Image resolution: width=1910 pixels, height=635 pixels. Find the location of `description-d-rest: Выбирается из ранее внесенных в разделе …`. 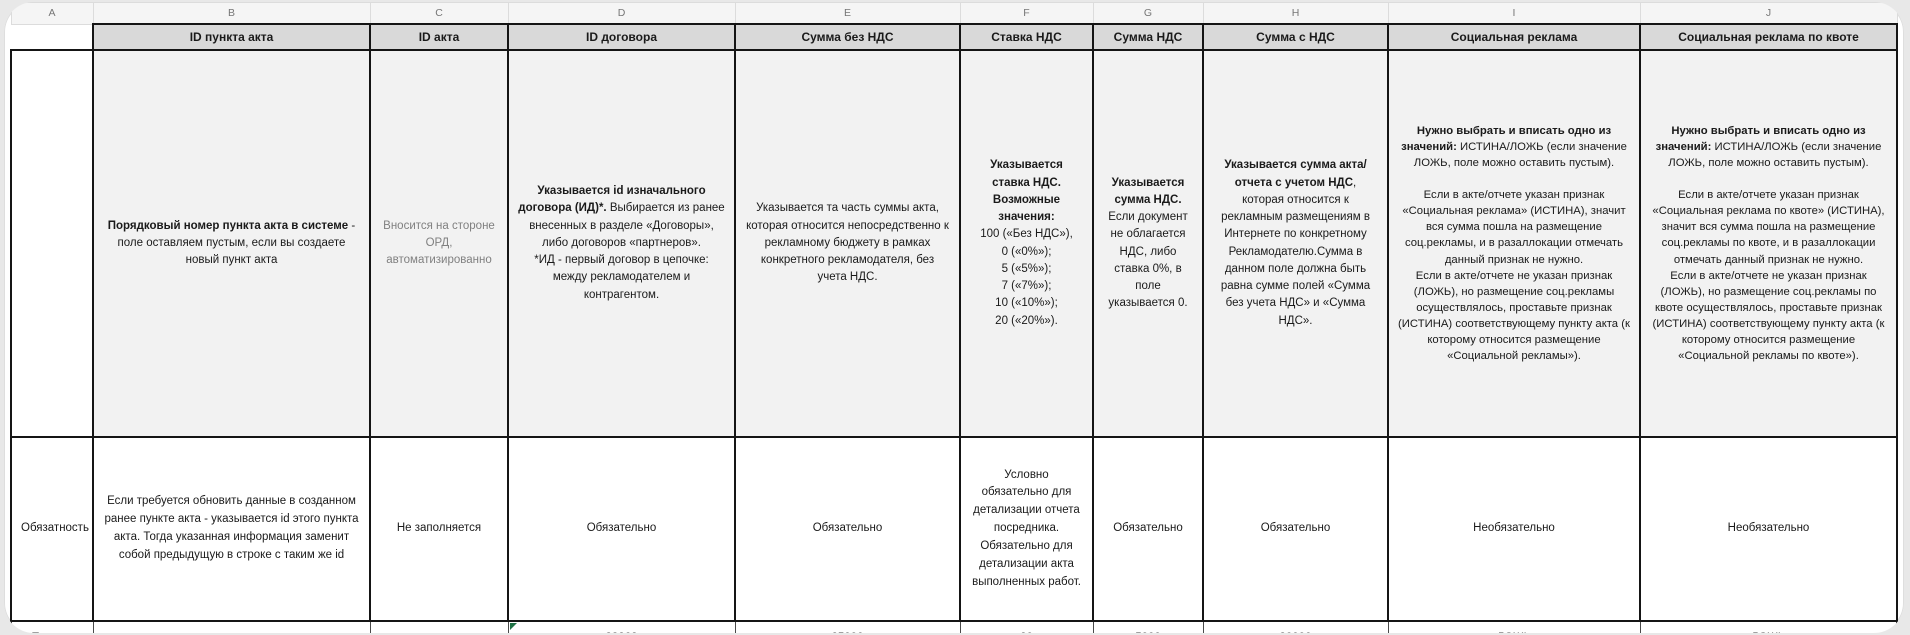

description-d-rest: Выбирается из ранее внесенных в разделе … is located at coordinates (627, 251).